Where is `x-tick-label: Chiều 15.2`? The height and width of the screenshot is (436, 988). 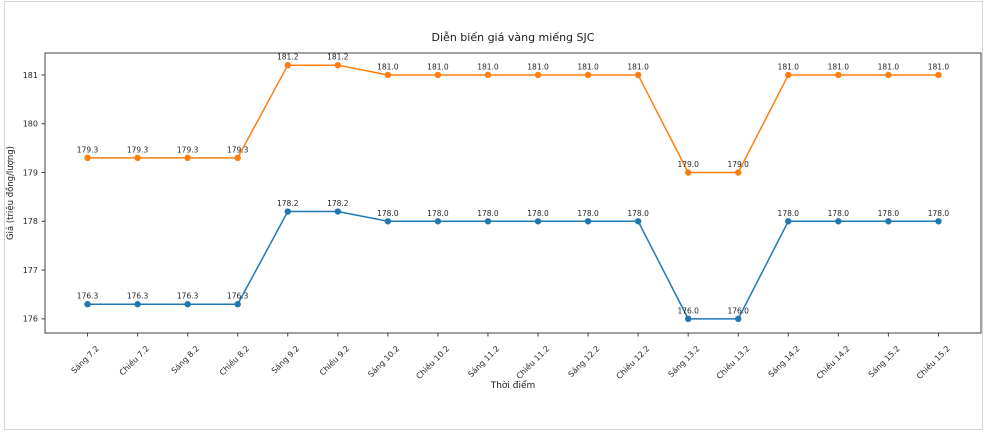 x-tick-label: Chiều 15.2 is located at coordinates (933, 362).